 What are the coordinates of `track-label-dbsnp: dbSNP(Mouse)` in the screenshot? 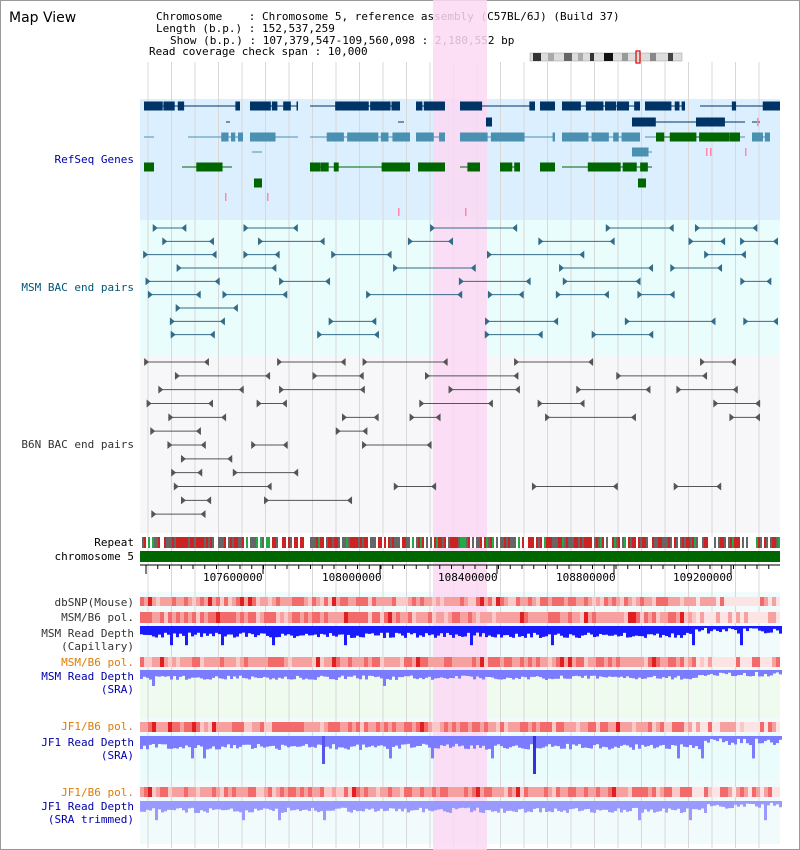 It's located at (94, 602).